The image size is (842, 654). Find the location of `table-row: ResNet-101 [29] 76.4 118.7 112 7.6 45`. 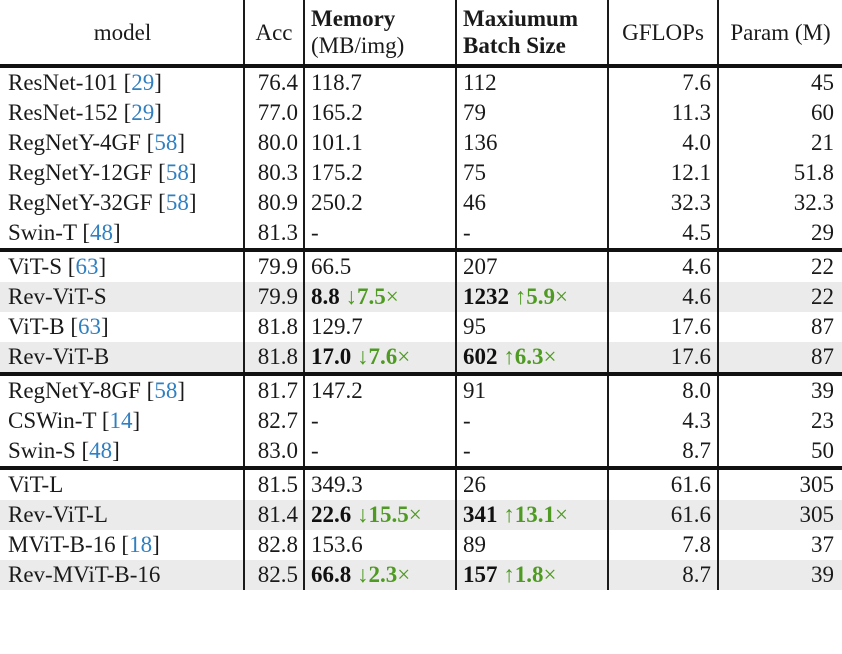

table-row: ResNet-101 [29] 76.4 118.7 112 7.6 45 is located at coordinates (421, 82).